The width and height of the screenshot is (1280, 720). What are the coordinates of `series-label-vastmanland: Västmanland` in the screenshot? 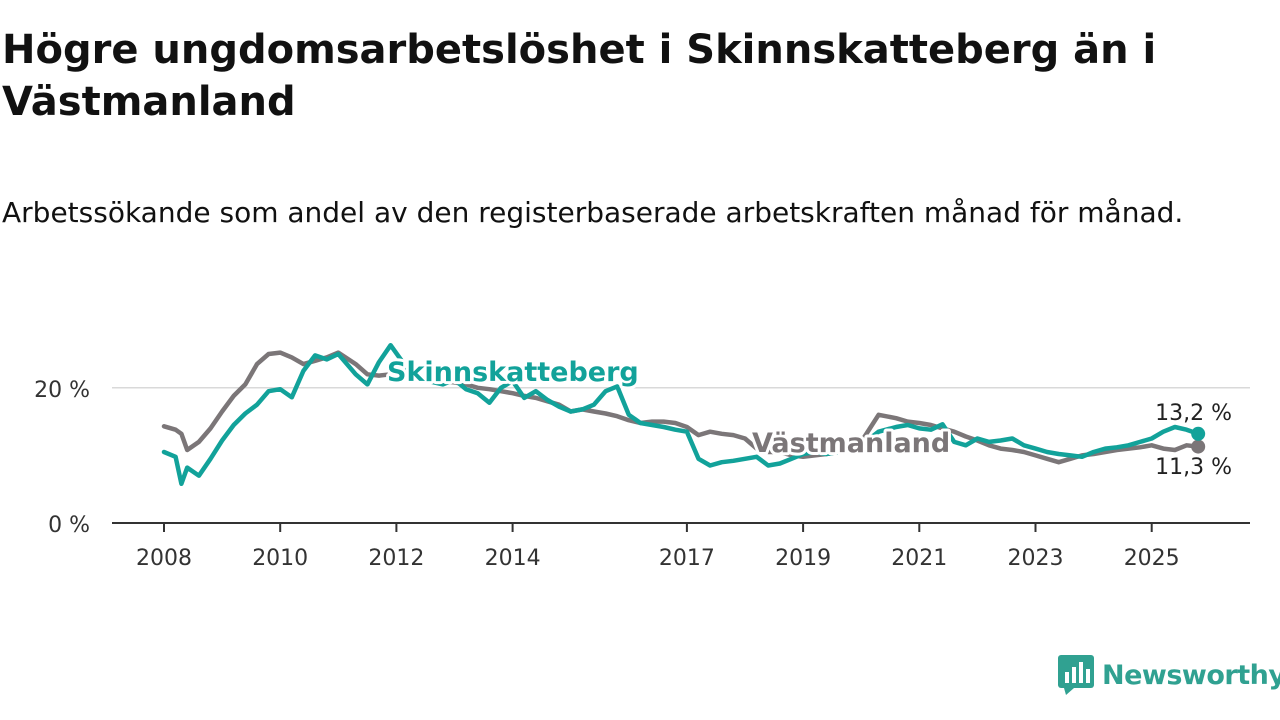 It's located at (851, 443).